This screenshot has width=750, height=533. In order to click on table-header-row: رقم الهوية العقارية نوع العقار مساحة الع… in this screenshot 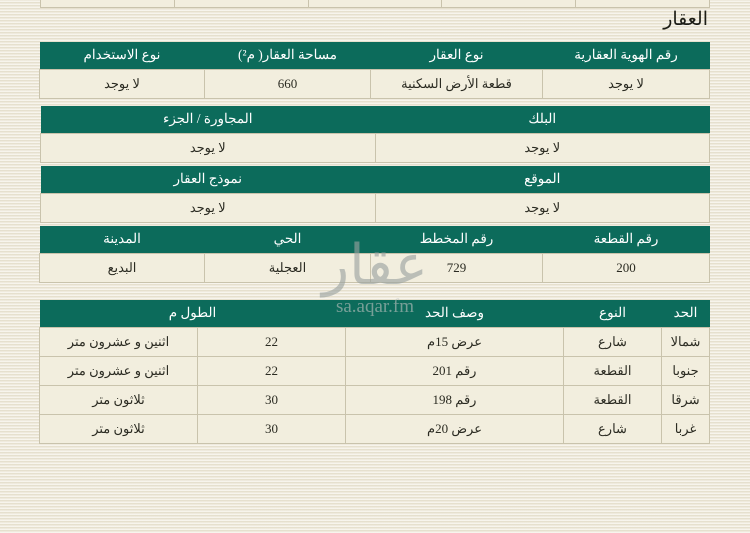, I will do `click(374, 55)`.